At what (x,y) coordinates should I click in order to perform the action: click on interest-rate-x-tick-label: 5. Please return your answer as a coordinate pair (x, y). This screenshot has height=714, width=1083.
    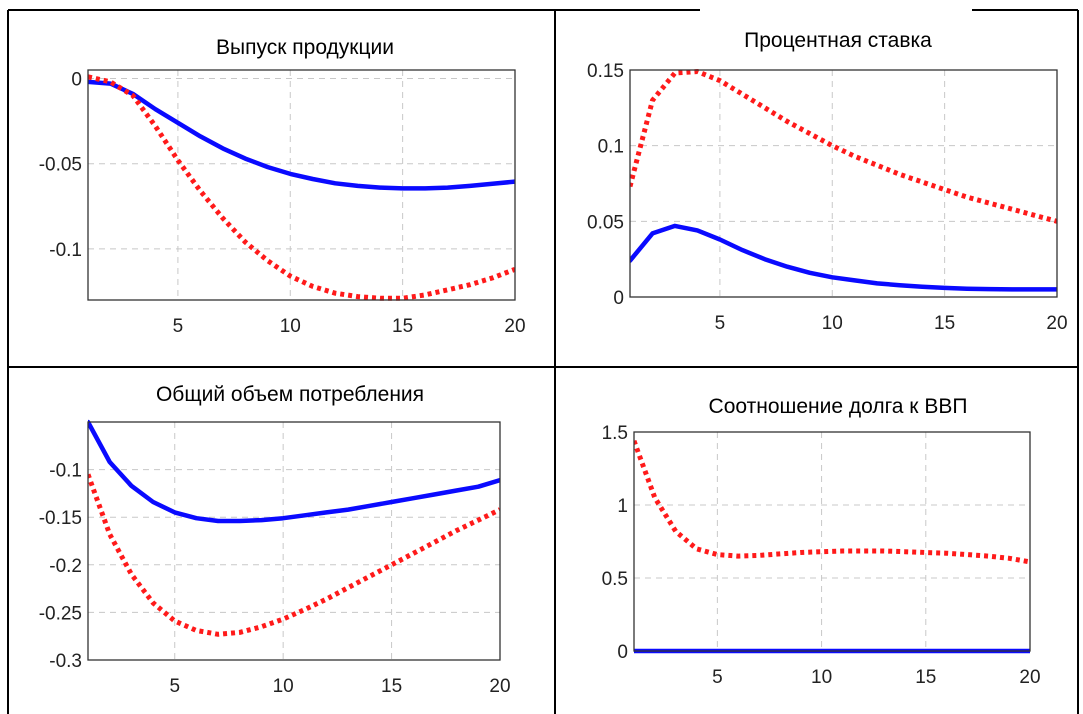
    Looking at the image, I should click on (720, 323).